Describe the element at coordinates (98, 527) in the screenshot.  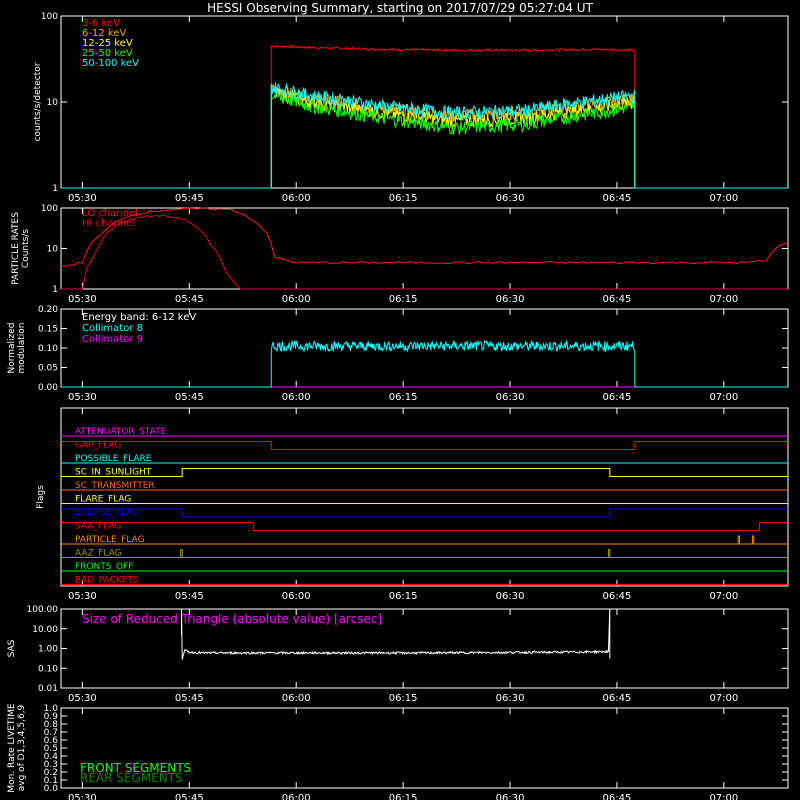
I see `flag-label-7: SAA_FLAG` at that location.